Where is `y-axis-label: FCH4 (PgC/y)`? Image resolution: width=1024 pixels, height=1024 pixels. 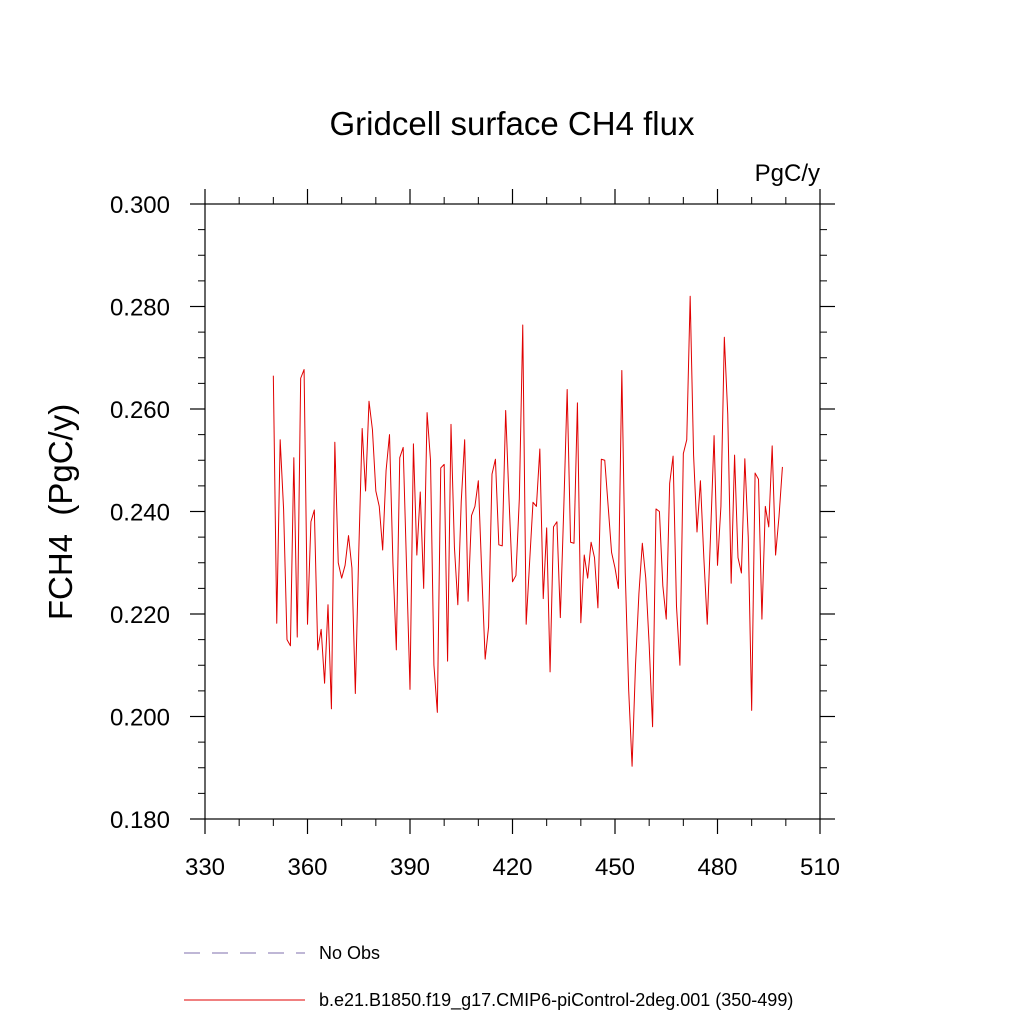 y-axis-label: FCH4 (PgC/y) is located at coordinates (60, 512).